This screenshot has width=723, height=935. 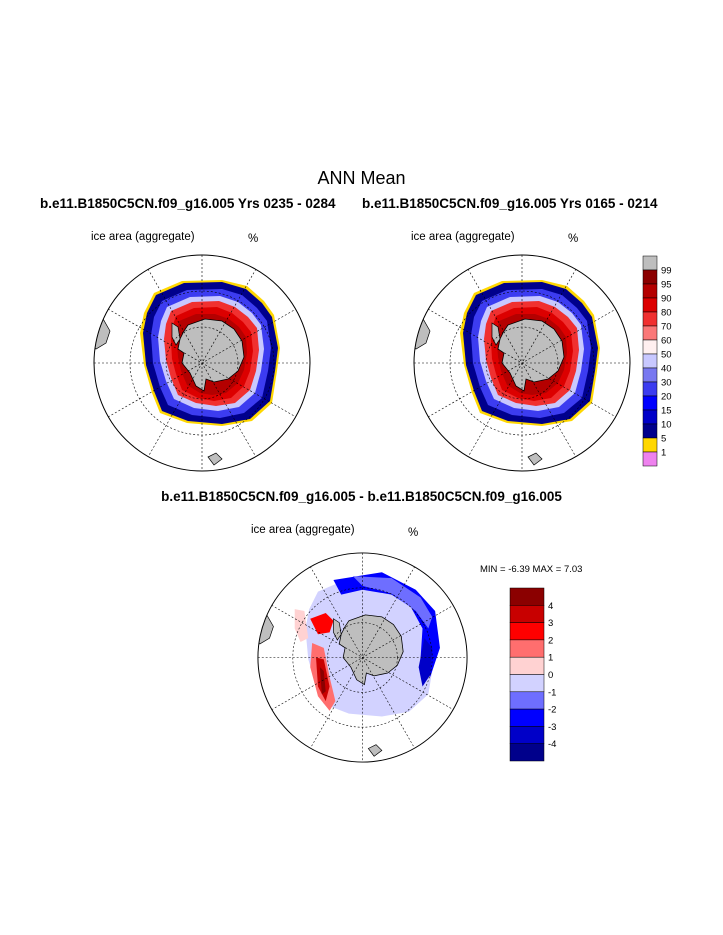 I want to click on polar-map-left, so click(x=202, y=363).